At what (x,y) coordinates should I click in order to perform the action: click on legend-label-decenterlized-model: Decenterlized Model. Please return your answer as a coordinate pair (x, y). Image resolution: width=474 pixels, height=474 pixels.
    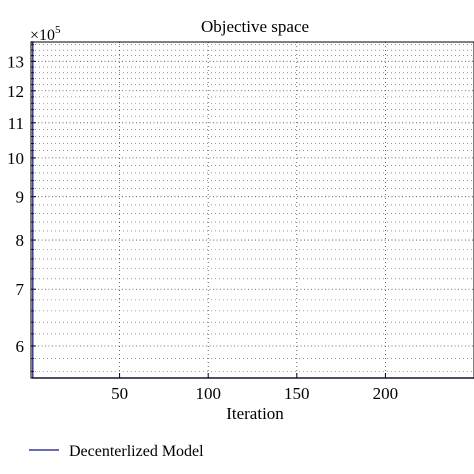
    Looking at the image, I should click on (136, 451).